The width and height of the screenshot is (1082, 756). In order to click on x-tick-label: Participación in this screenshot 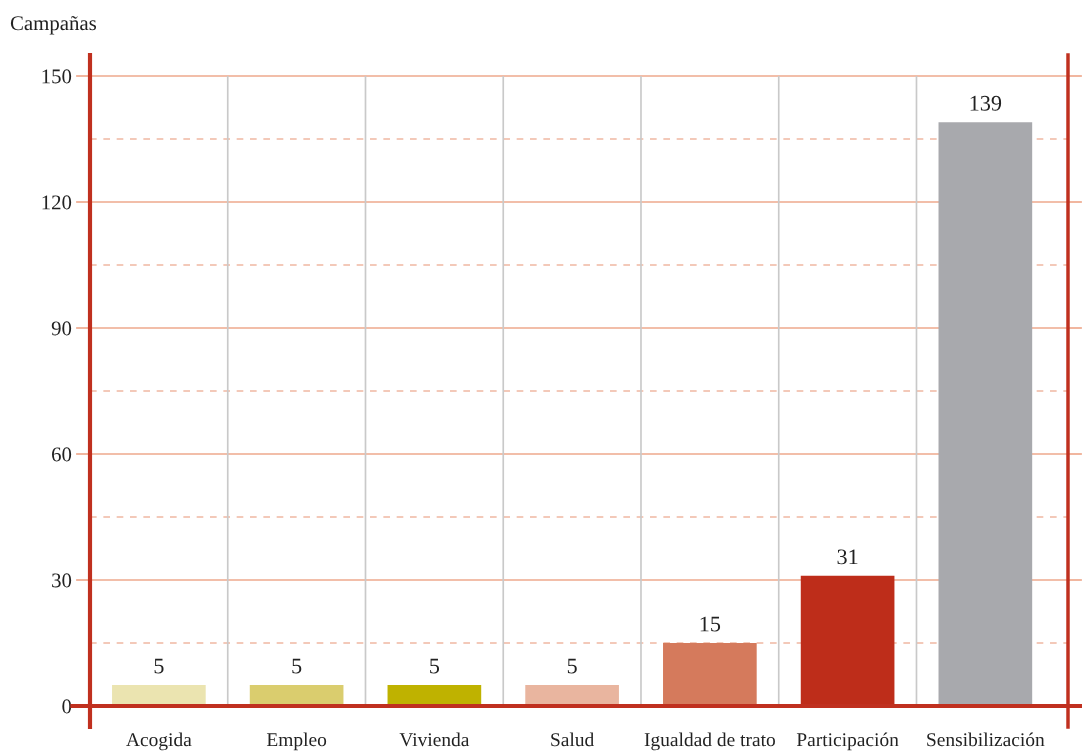, I will do `click(847, 741)`.